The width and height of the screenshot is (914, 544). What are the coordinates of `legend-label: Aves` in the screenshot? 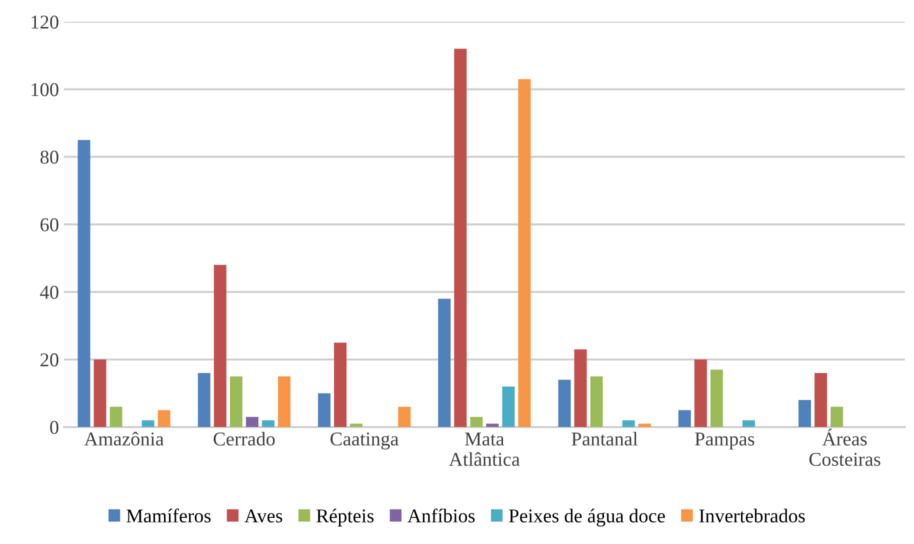 It's located at (263, 515).